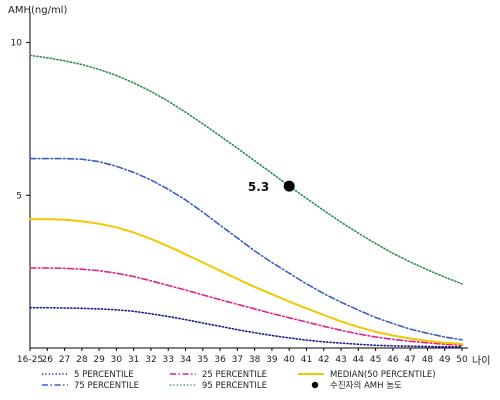  I want to click on y-tick-label: 5, so click(19, 196).